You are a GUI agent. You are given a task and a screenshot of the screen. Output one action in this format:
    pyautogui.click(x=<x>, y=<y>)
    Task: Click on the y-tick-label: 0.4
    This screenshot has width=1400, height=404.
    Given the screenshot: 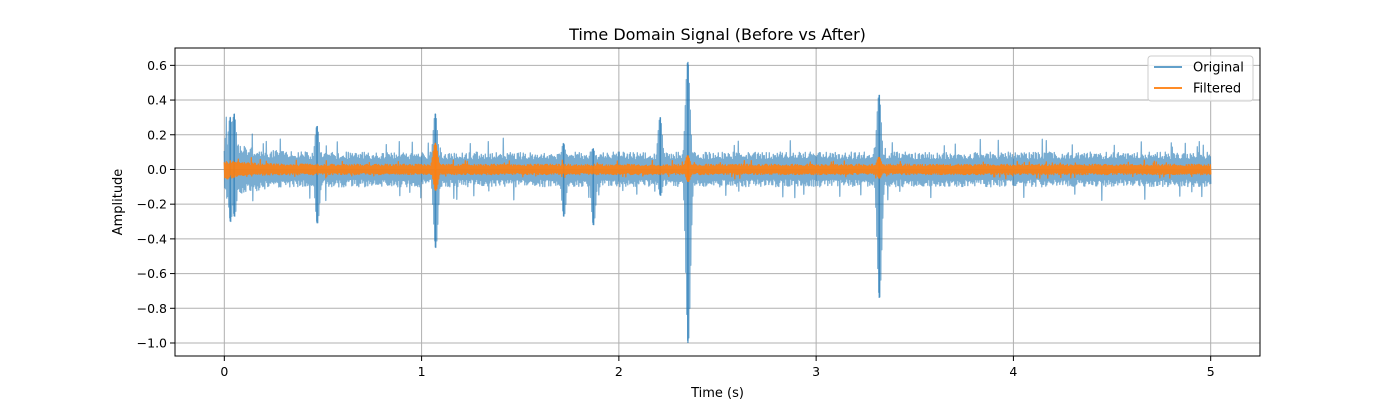 What is the action you would take?
    pyautogui.click(x=157, y=100)
    